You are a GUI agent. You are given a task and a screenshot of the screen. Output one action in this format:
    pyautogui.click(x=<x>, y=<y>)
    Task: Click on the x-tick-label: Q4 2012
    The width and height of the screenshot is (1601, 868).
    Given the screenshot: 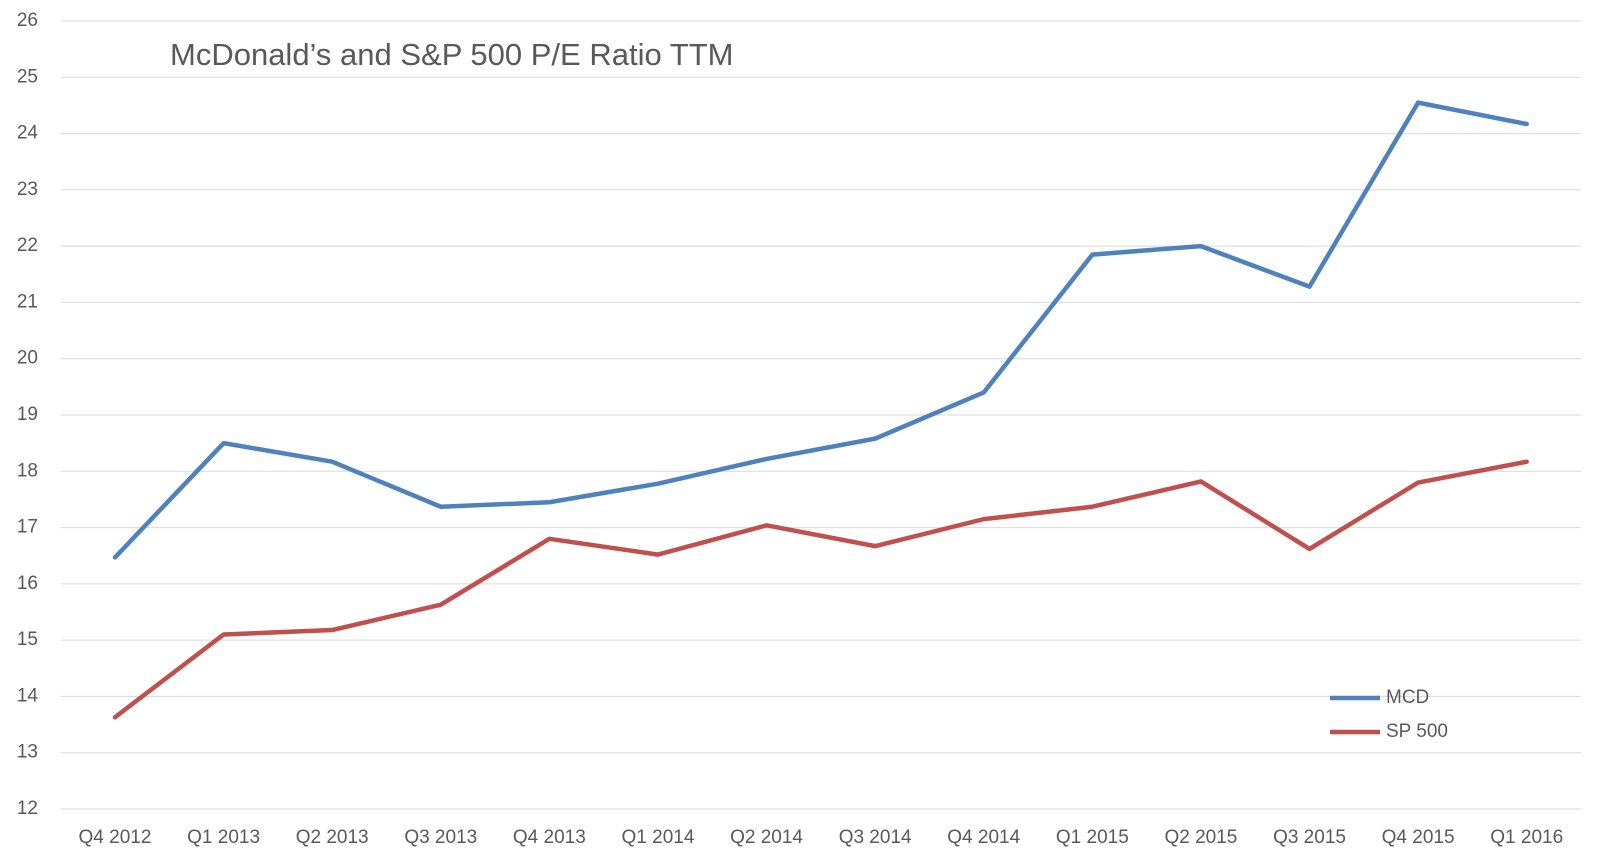 What is the action you would take?
    pyautogui.click(x=115, y=837)
    